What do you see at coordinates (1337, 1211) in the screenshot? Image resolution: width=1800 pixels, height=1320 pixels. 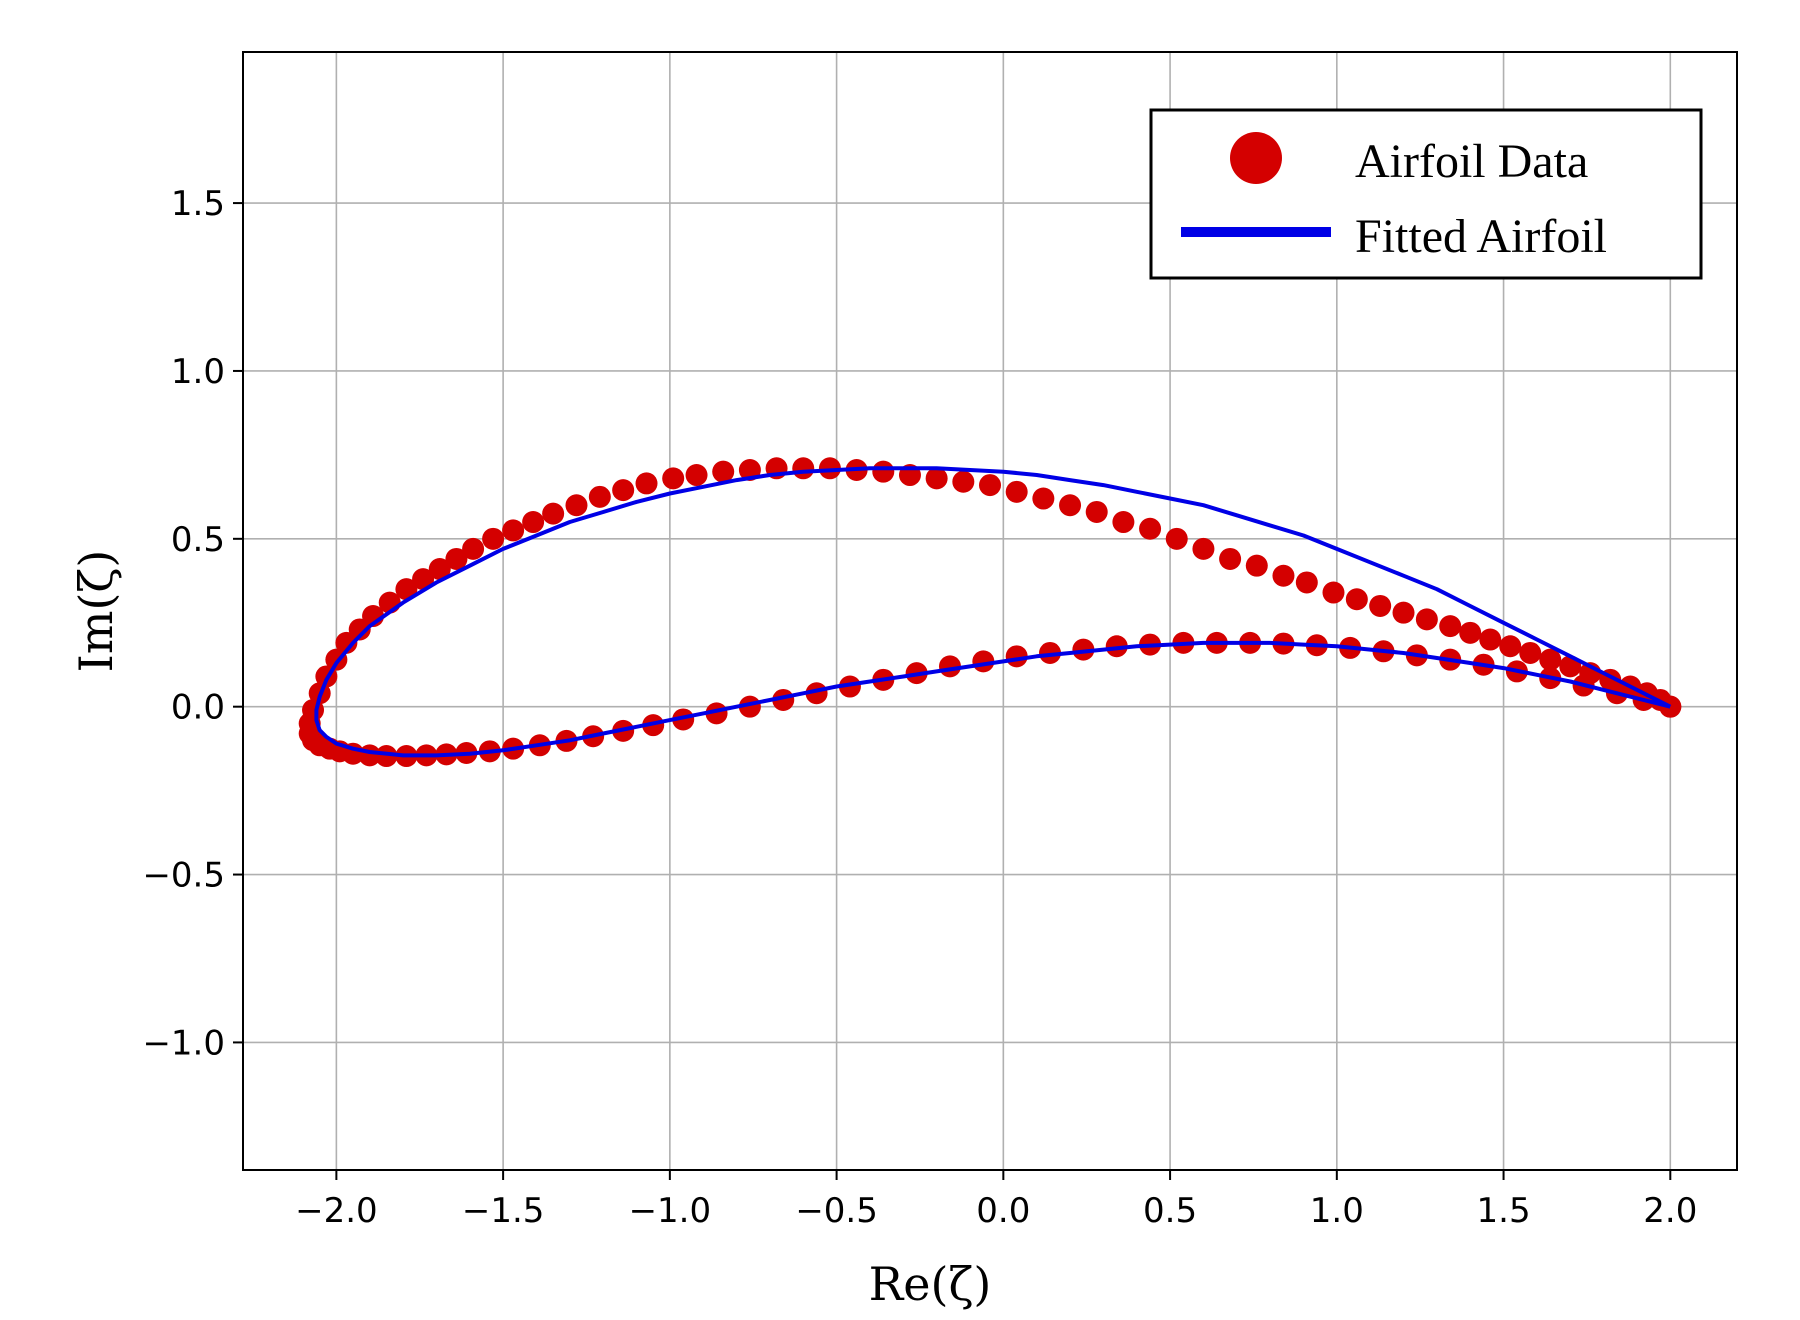 I see `x-tick-label: 1.0` at bounding box center [1337, 1211].